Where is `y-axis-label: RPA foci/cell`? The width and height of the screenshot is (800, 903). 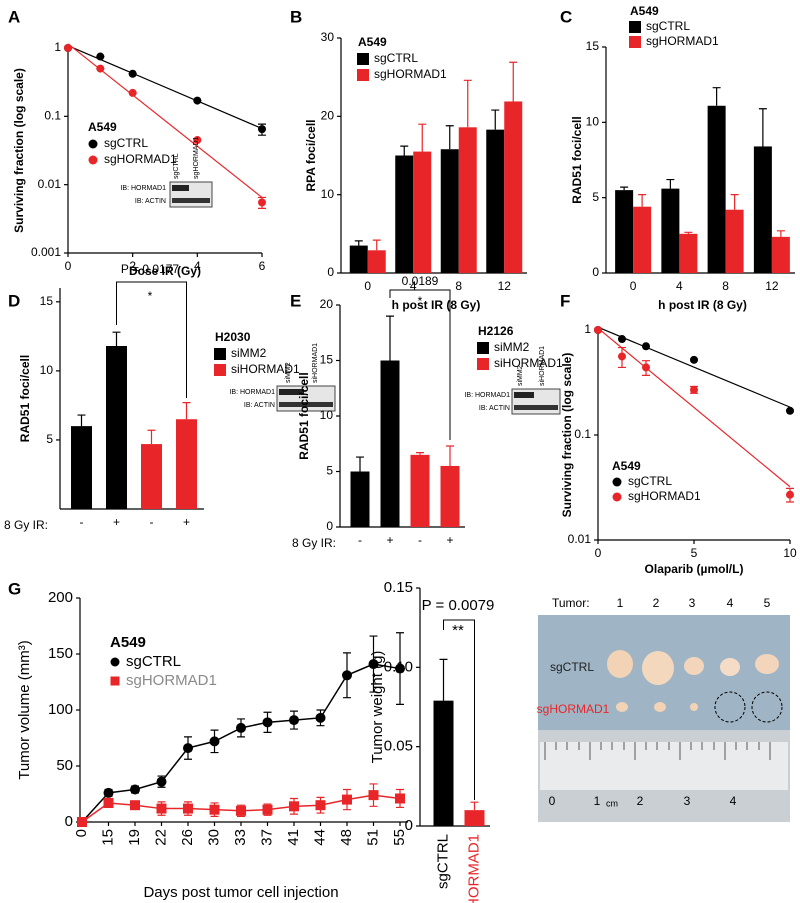
y-axis-label: RPA foci/cell is located at coordinates (311, 155).